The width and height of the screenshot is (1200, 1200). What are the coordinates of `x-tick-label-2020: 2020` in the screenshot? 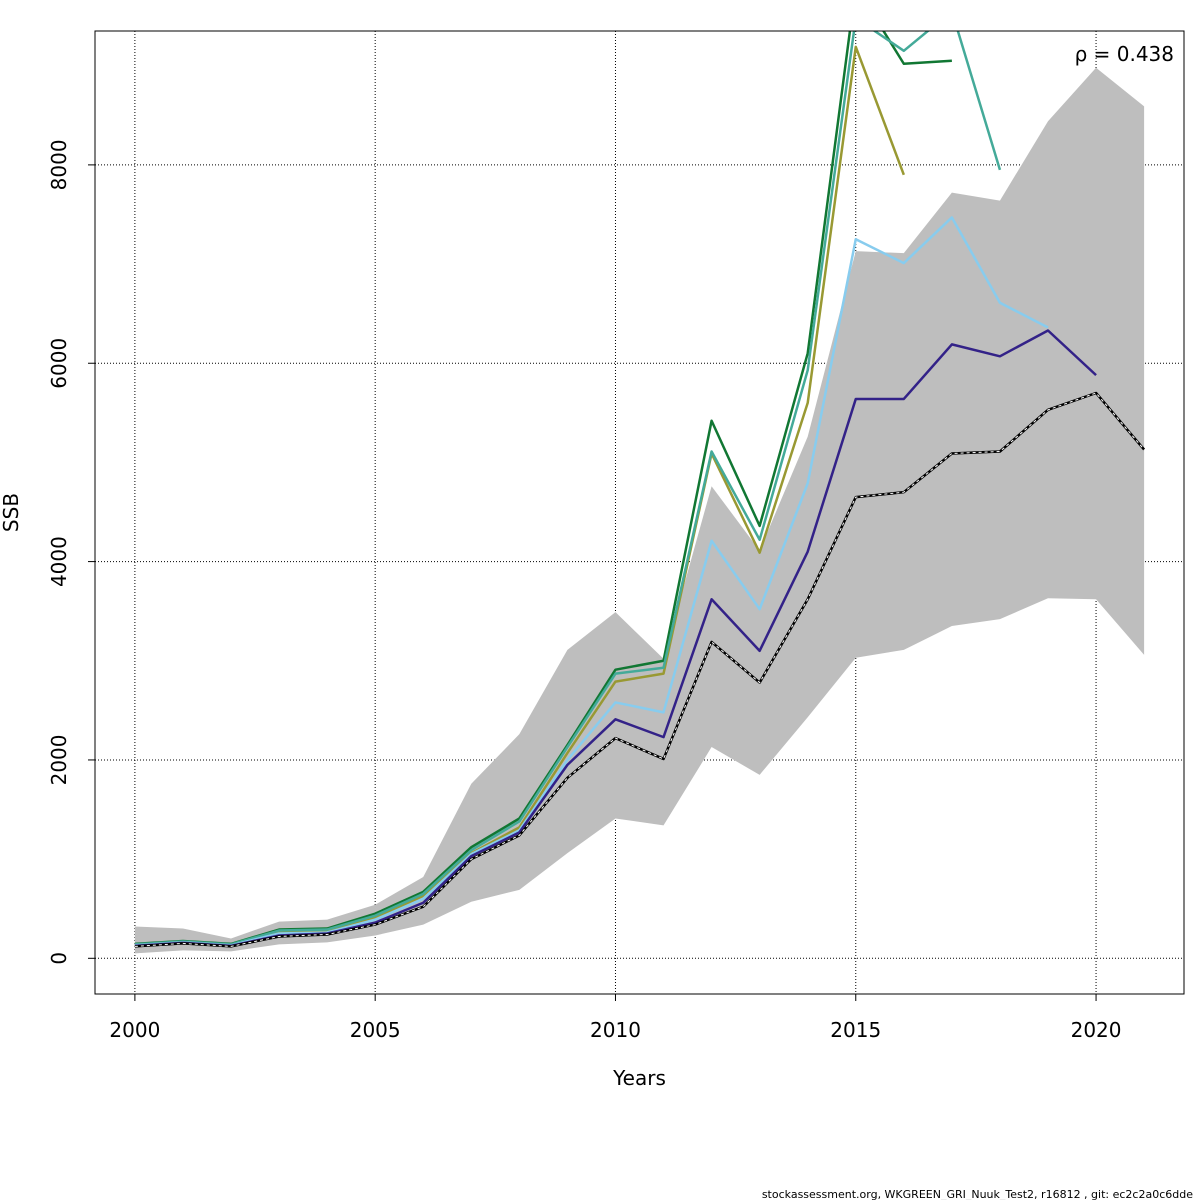 It's located at (1096, 1030).